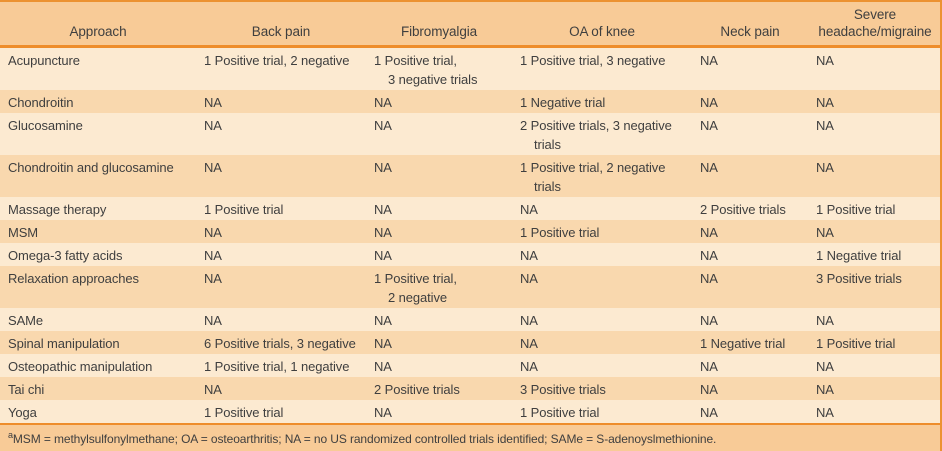  Describe the element at coordinates (64, 343) in the screenshot. I see `cell-text: Spinal manipulation` at that location.